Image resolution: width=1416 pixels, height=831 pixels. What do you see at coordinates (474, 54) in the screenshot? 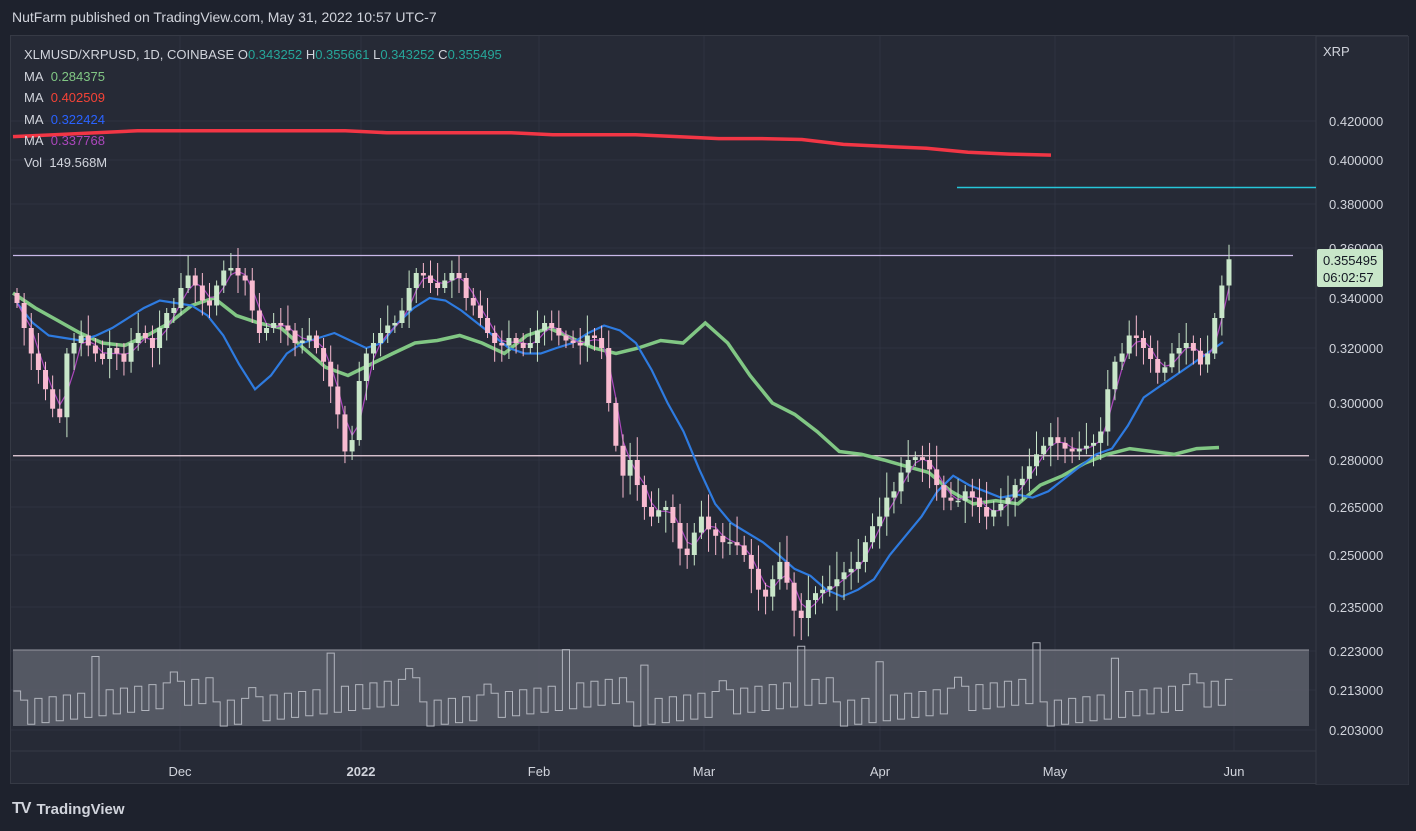
I see `close-value: 0.355495` at bounding box center [474, 54].